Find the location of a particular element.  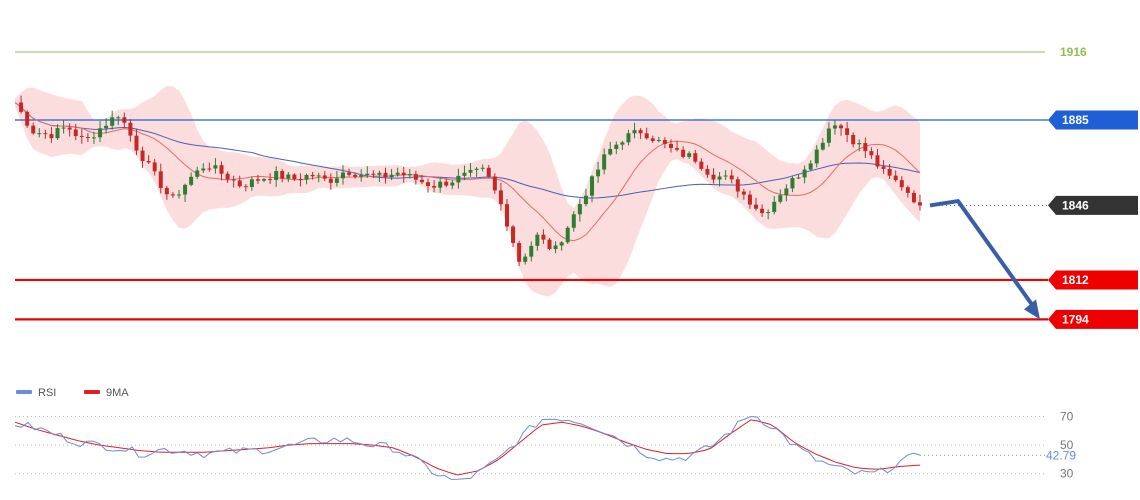

legend-label-9ma: 9MA is located at coordinates (117, 393).